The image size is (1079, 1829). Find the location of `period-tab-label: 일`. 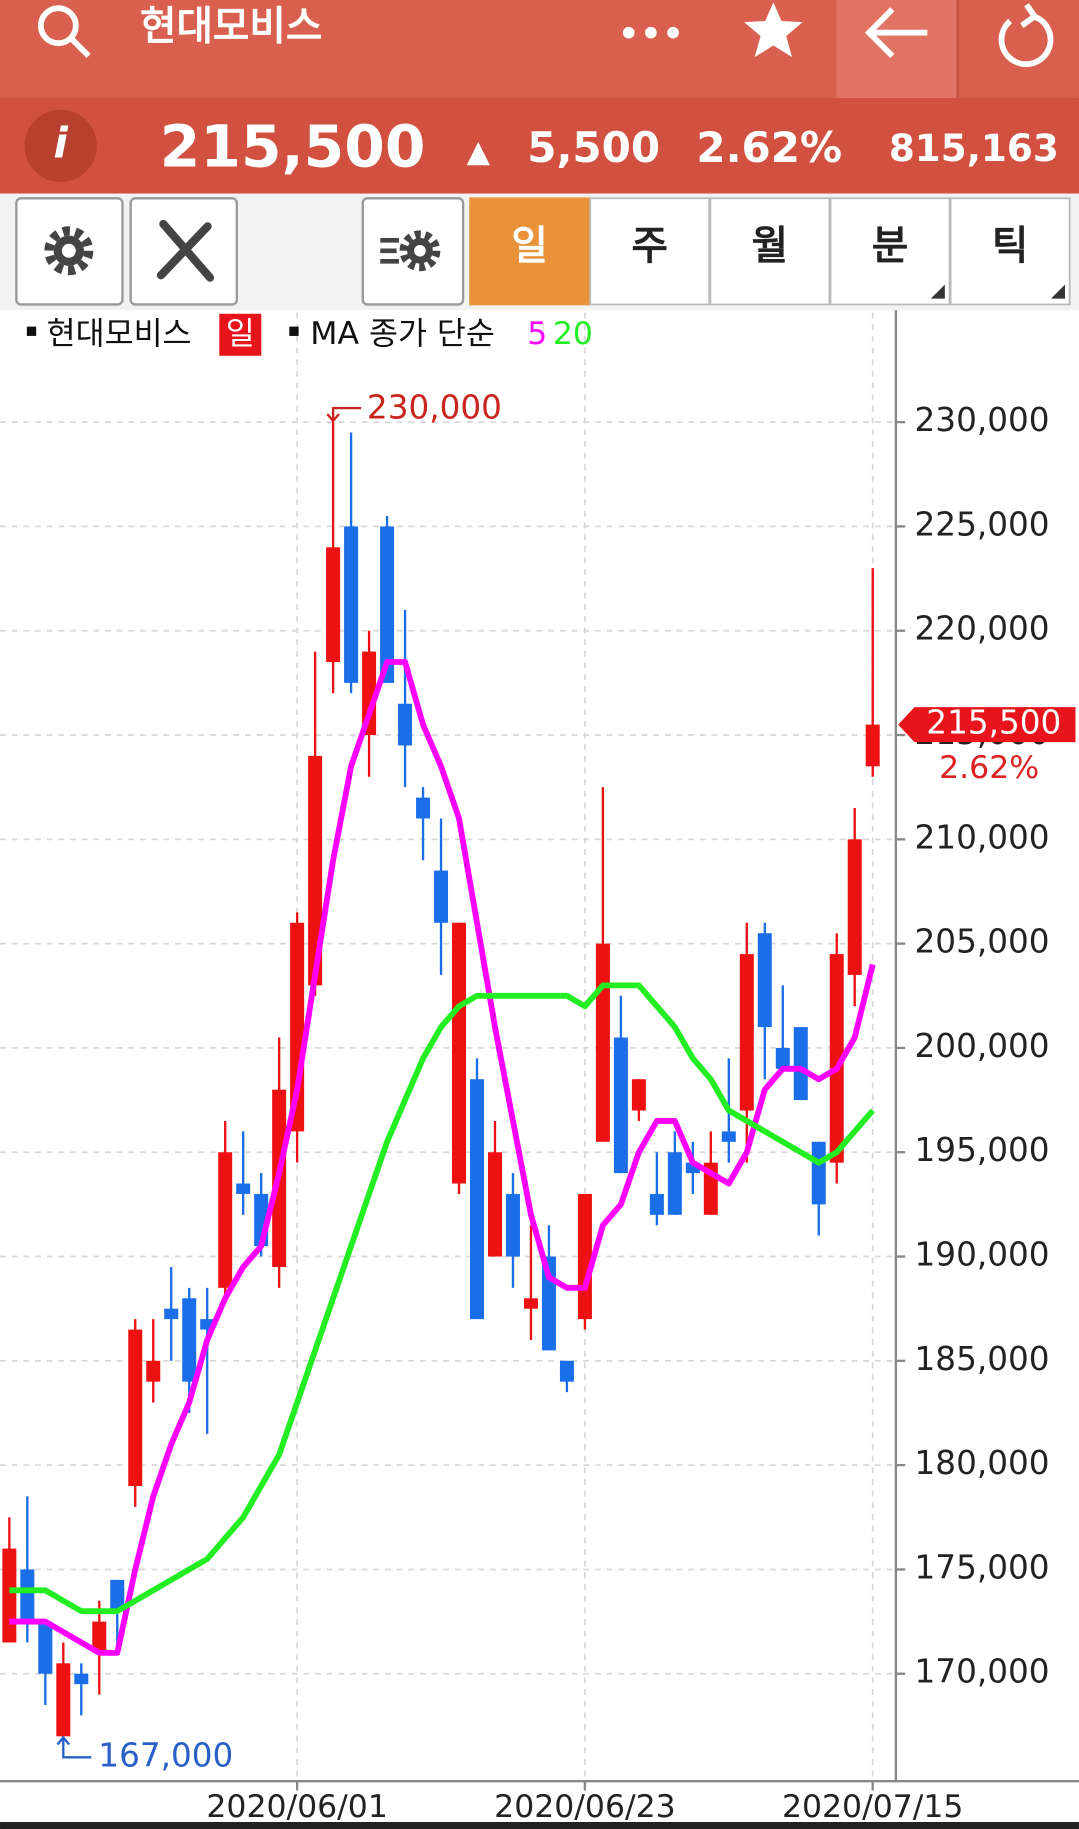

period-tab-label: 일 is located at coordinates (529, 246).